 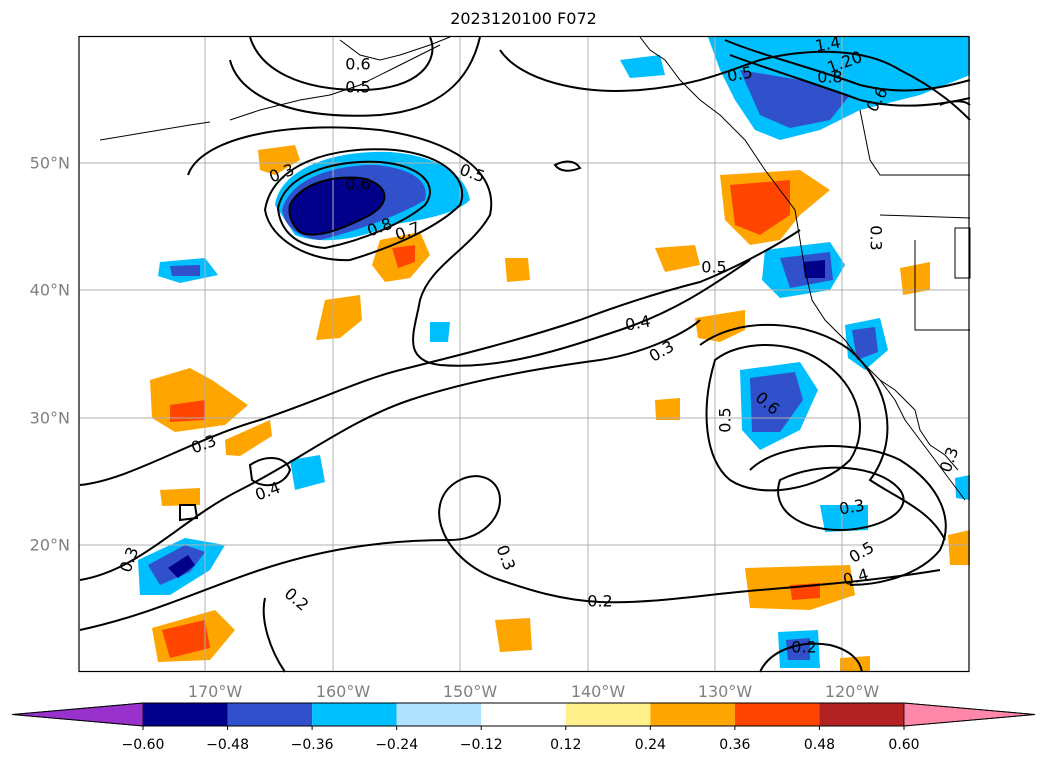 What do you see at coordinates (819, 745) in the screenshot?
I see `colorbar-tick-label: 0.48` at bounding box center [819, 745].